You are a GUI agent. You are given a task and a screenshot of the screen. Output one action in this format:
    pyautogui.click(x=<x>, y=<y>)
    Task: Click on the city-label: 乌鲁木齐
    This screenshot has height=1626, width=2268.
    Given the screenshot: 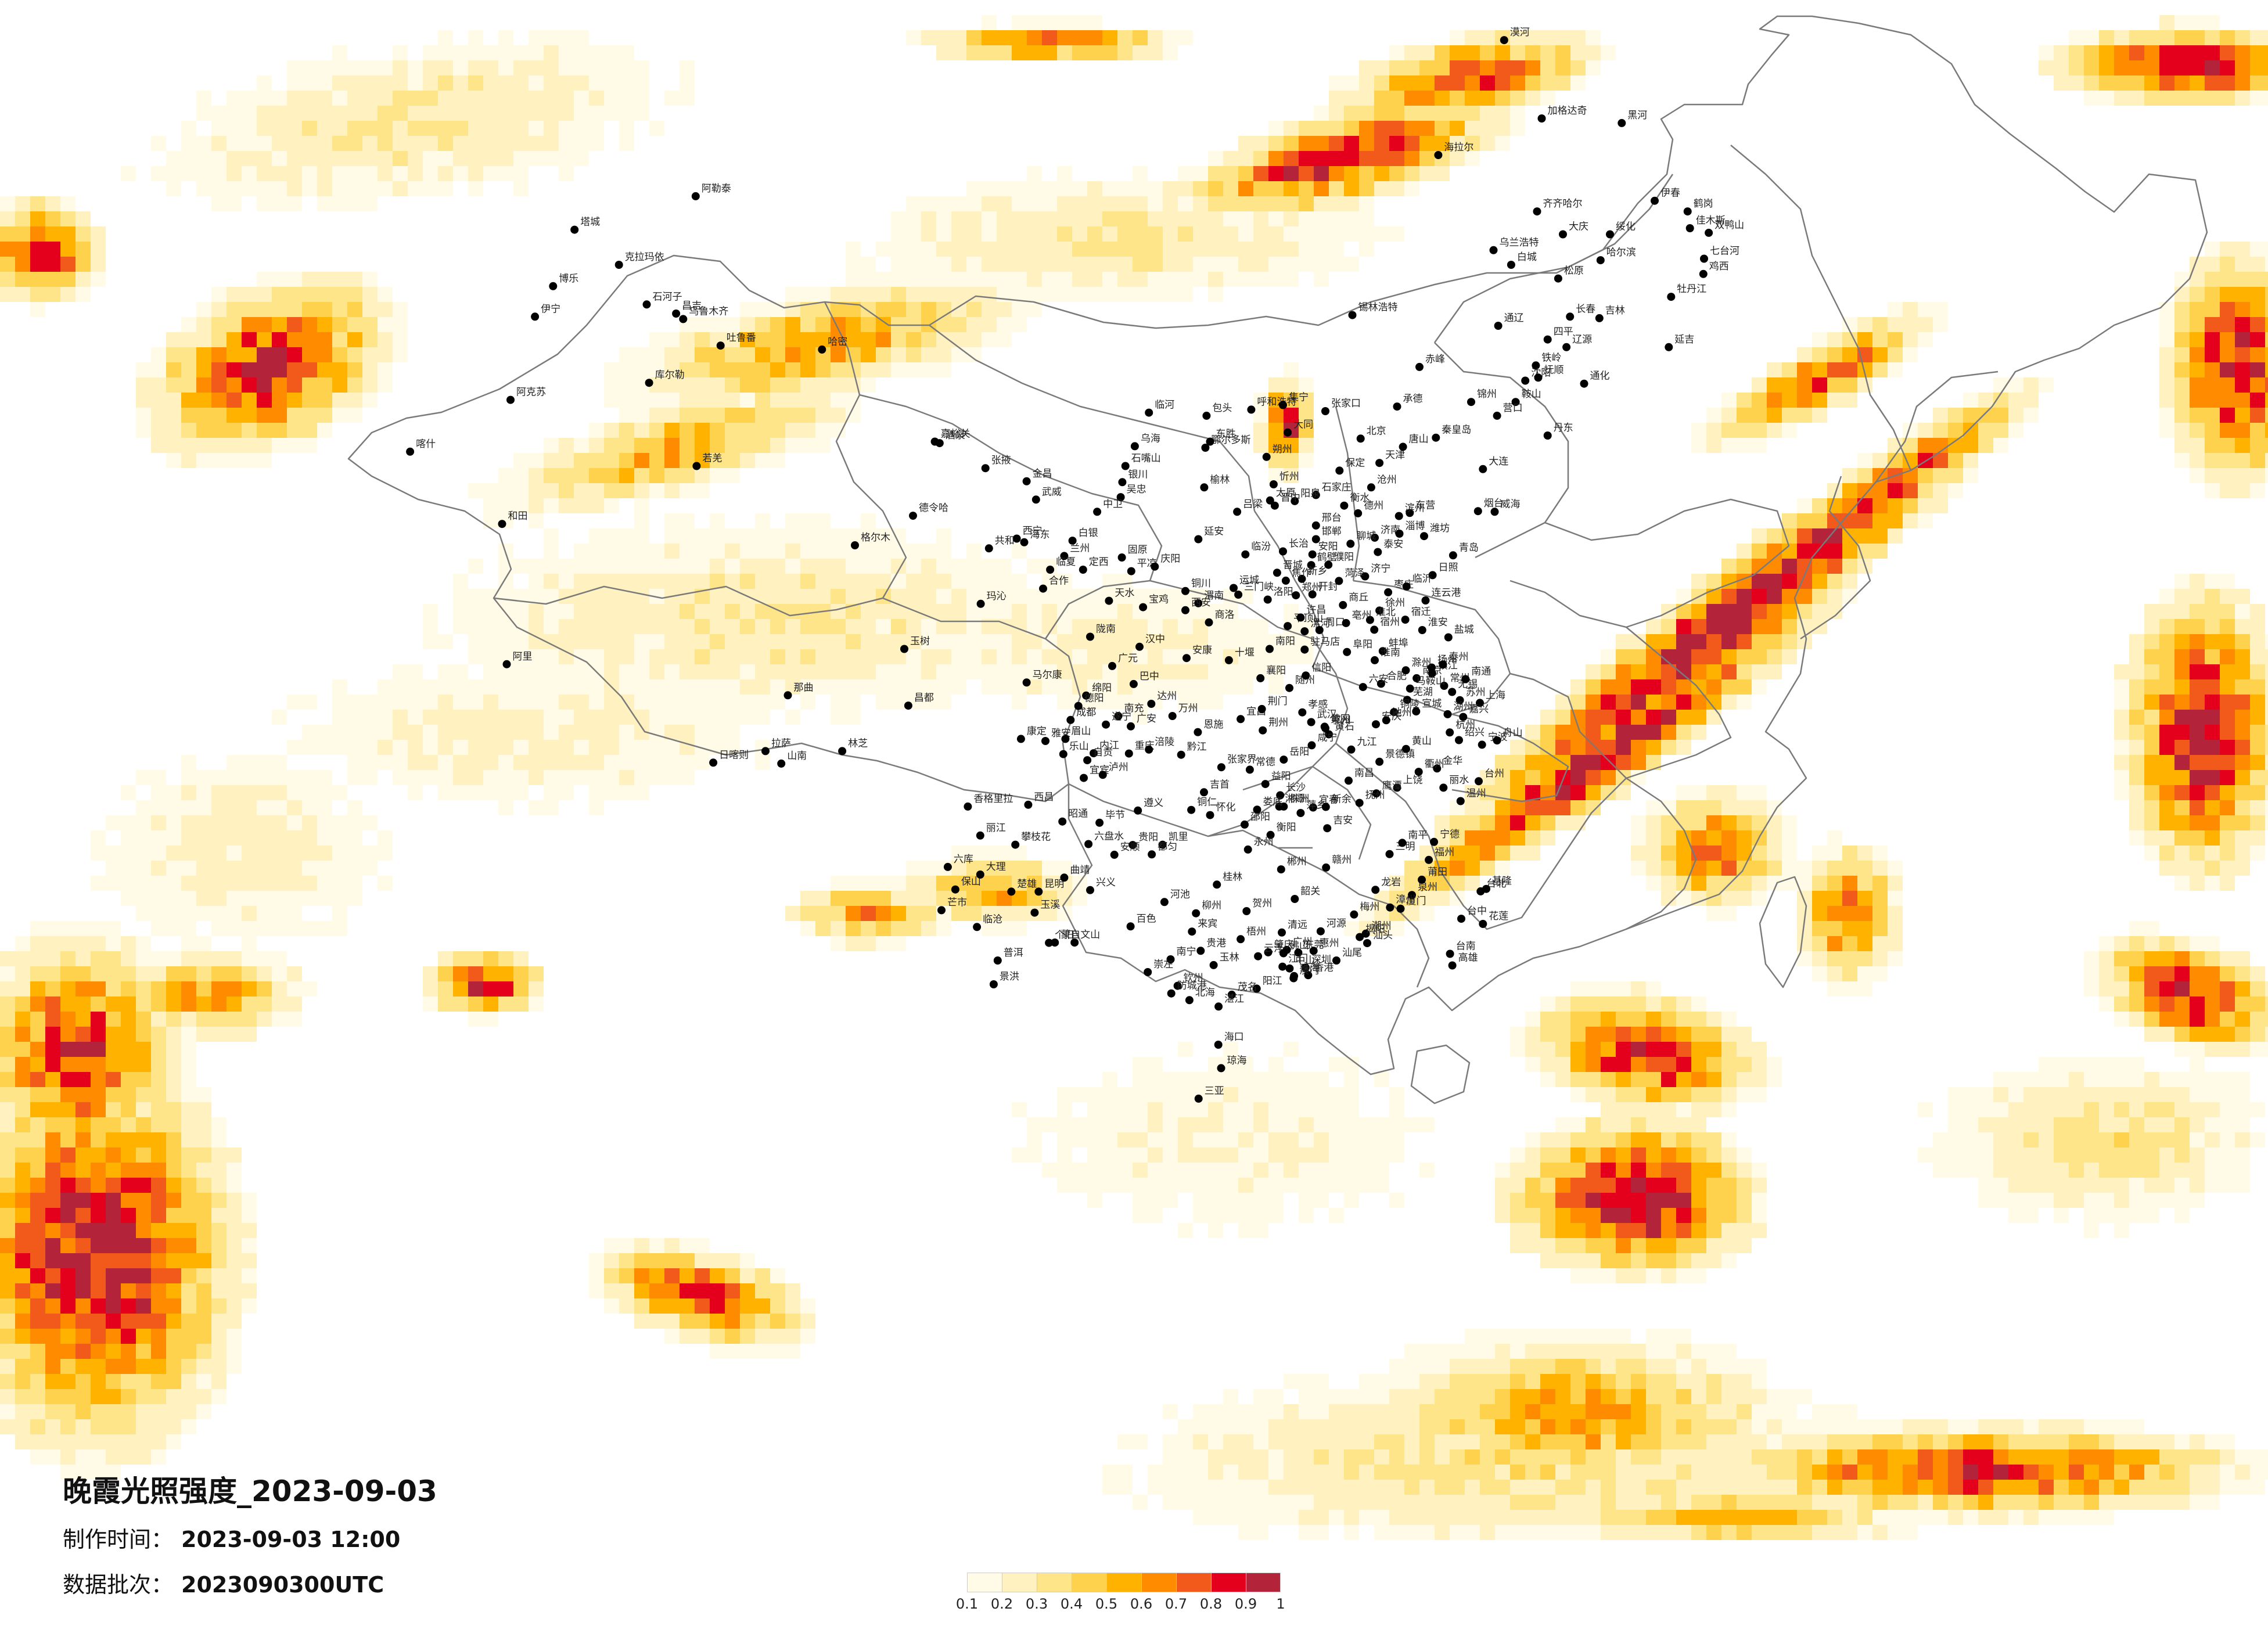 What is the action you would take?
    pyautogui.click(x=708, y=311)
    